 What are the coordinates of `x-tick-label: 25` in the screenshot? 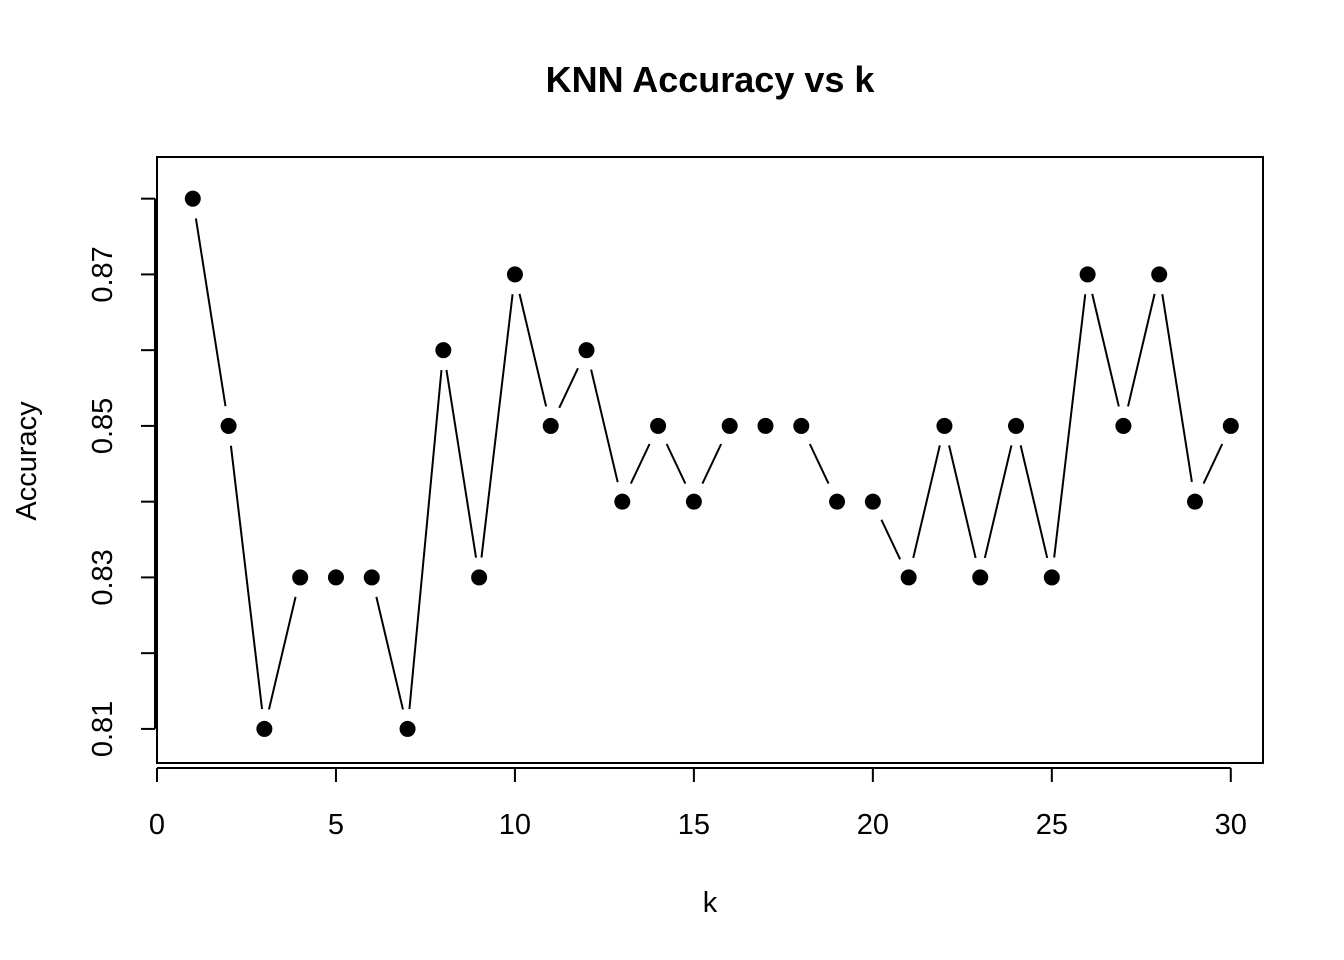 It's located at (1052, 825).